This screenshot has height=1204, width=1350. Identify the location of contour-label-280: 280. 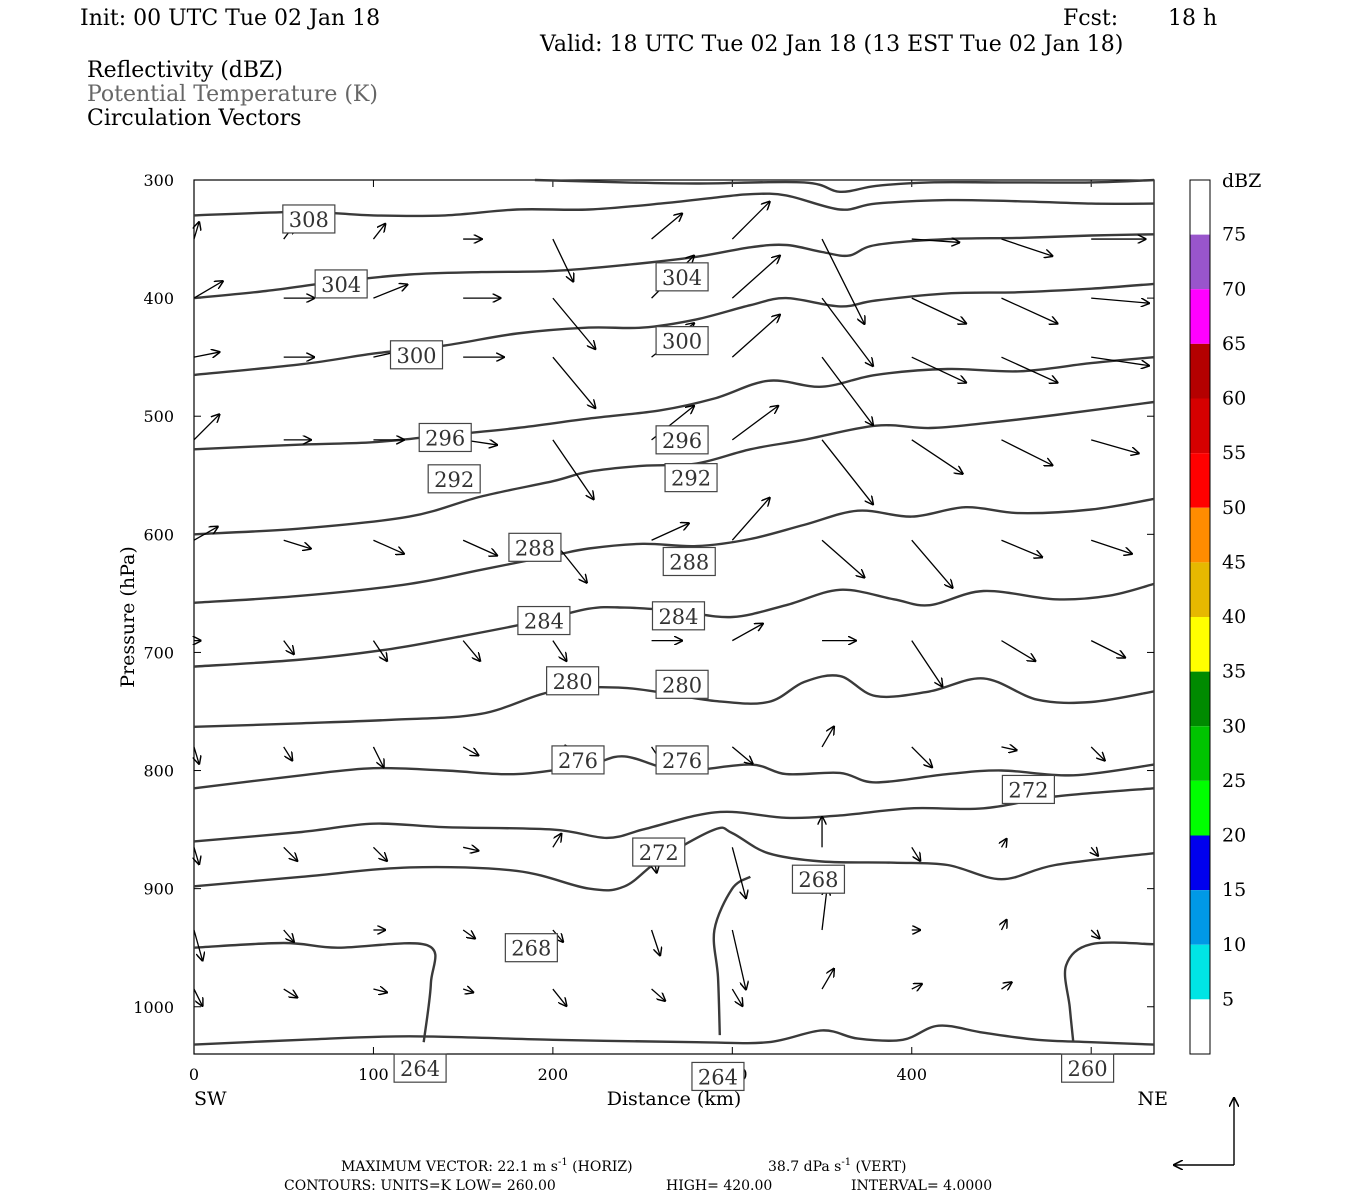
(573, 681).